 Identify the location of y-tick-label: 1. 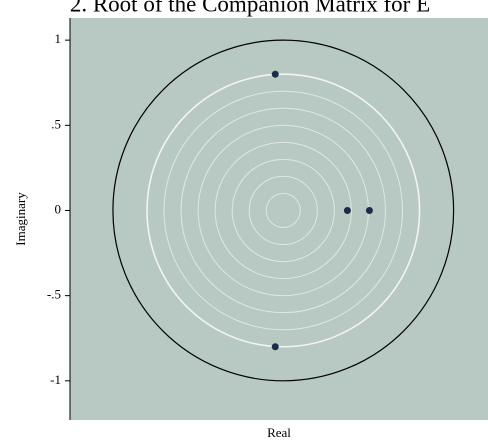
(58, 38).